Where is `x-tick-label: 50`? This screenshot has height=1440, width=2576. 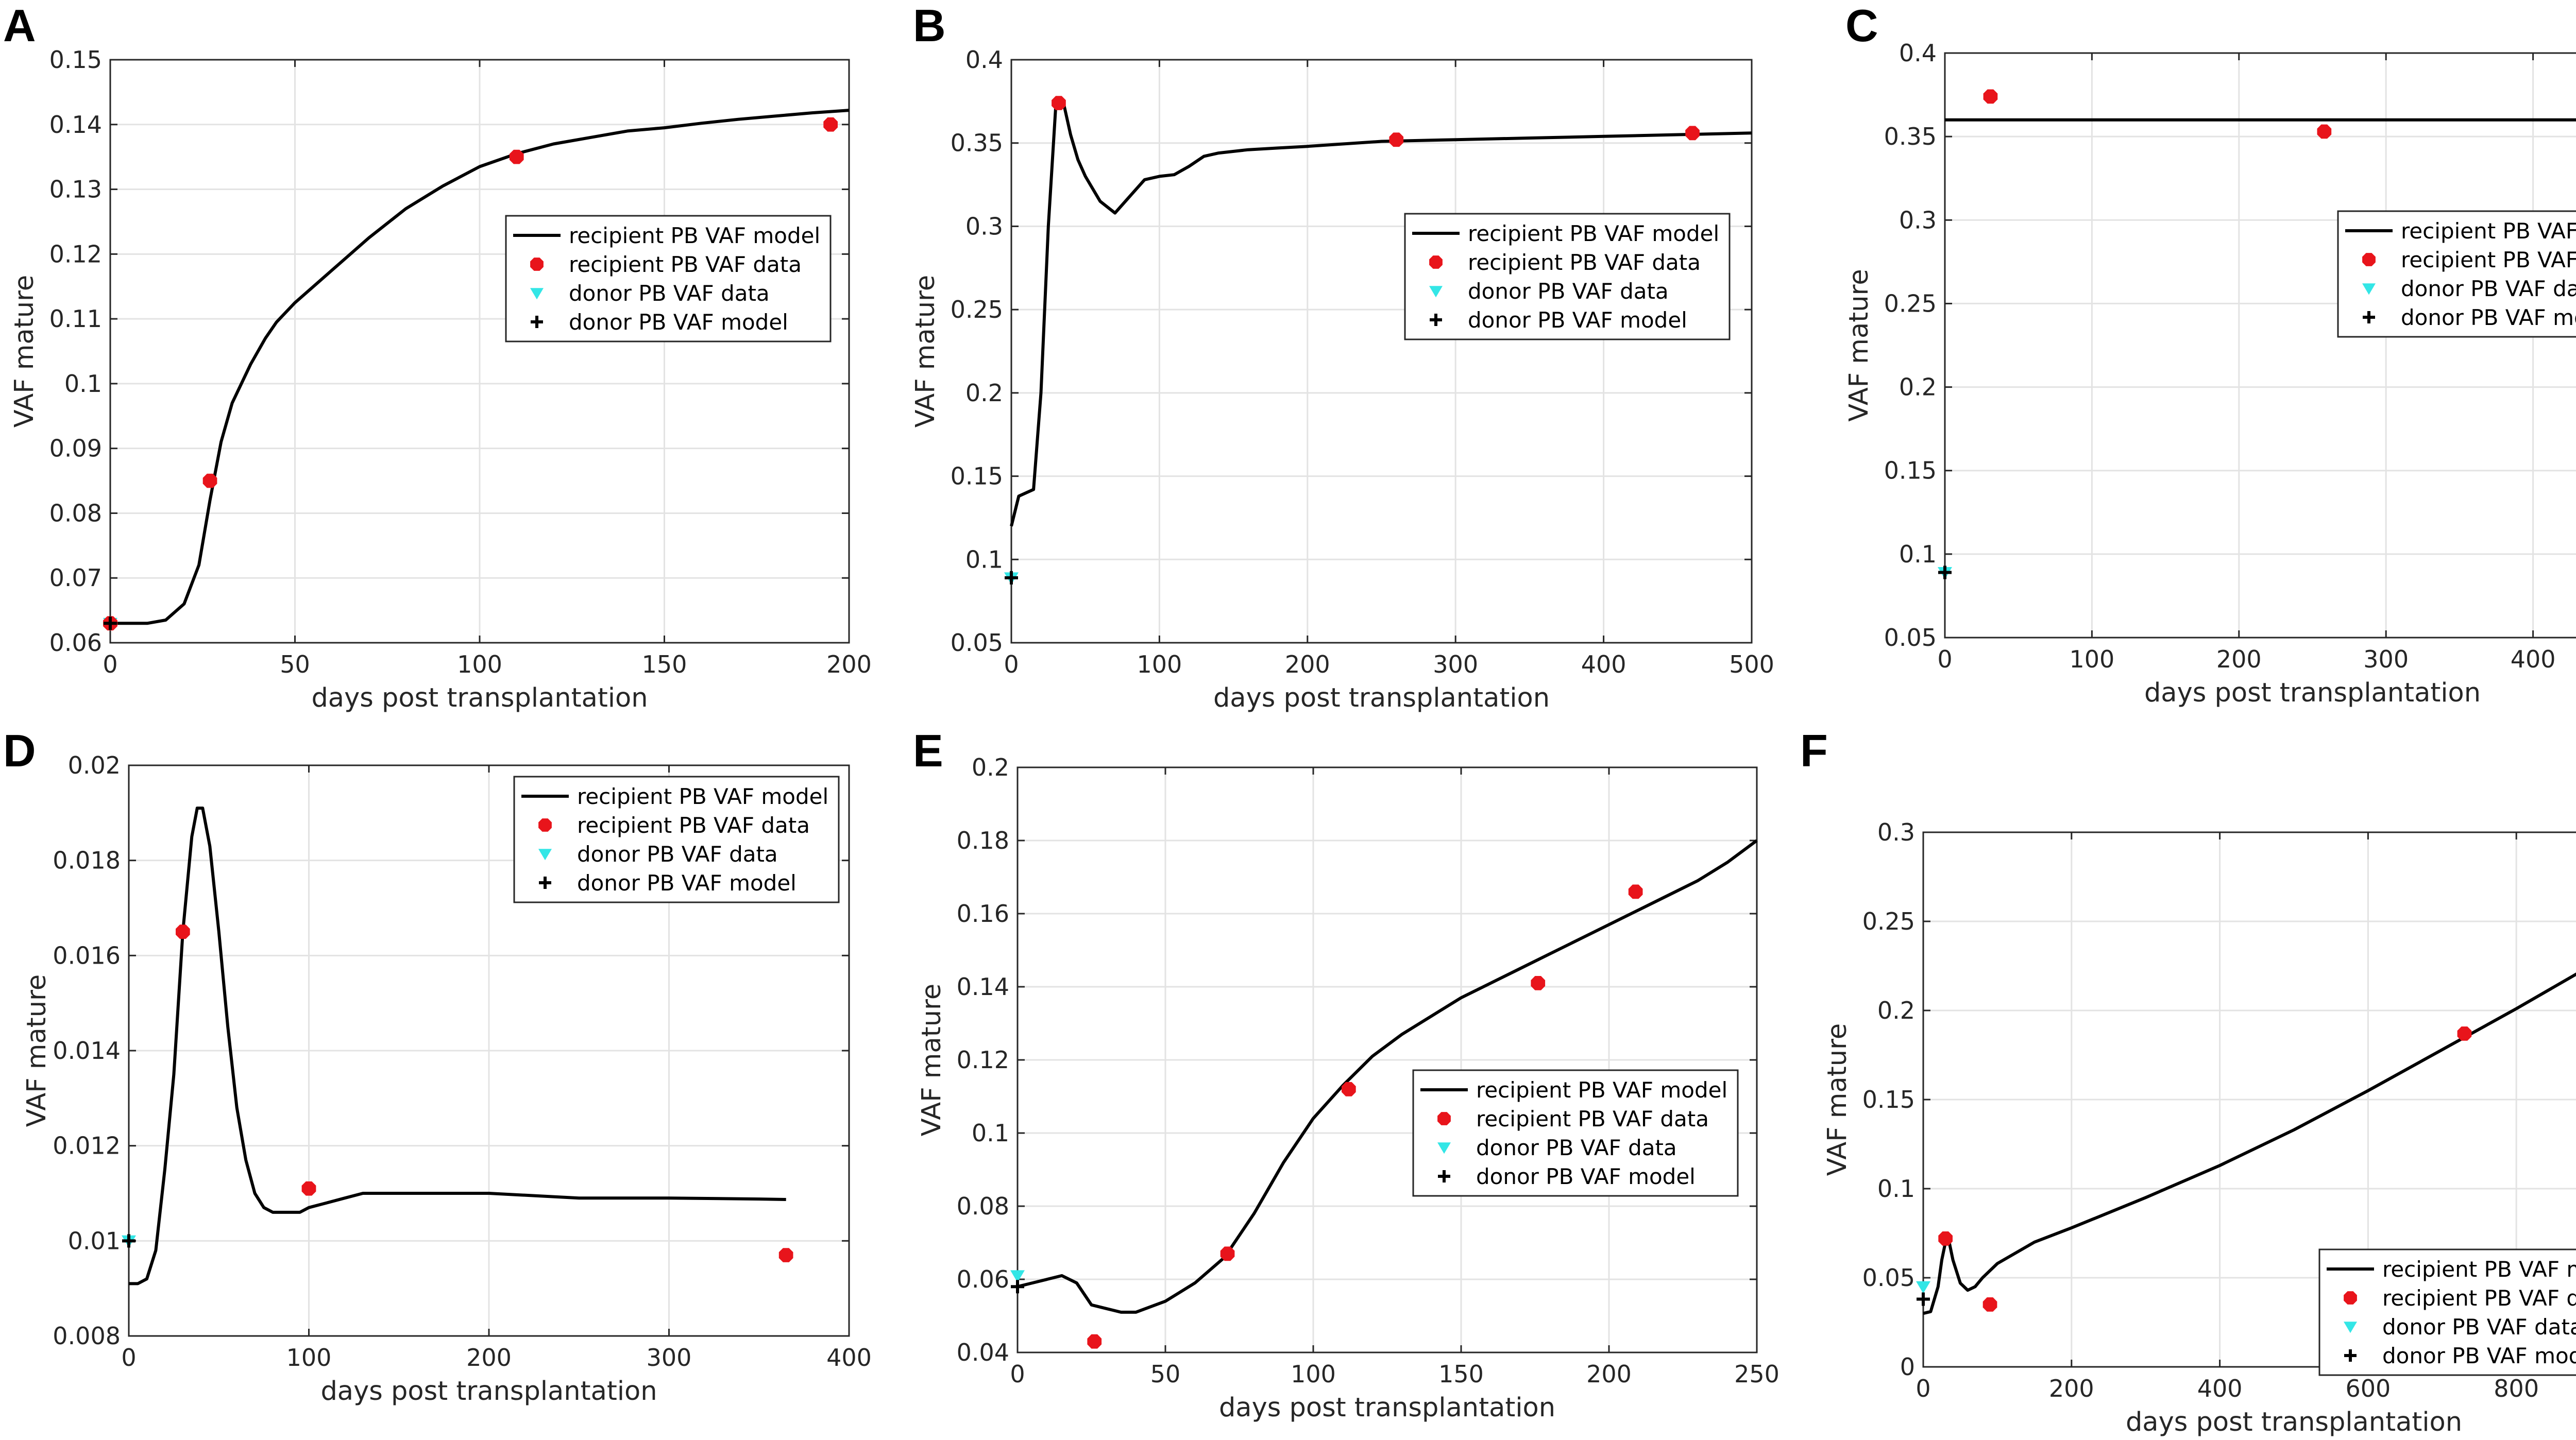
x-tick-label: 50 is located at coordinates (295, 664).